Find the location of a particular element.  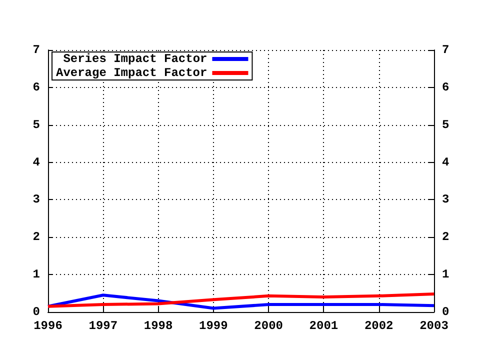

y2-tick-label: 5 is located at coordinates (446, 125).